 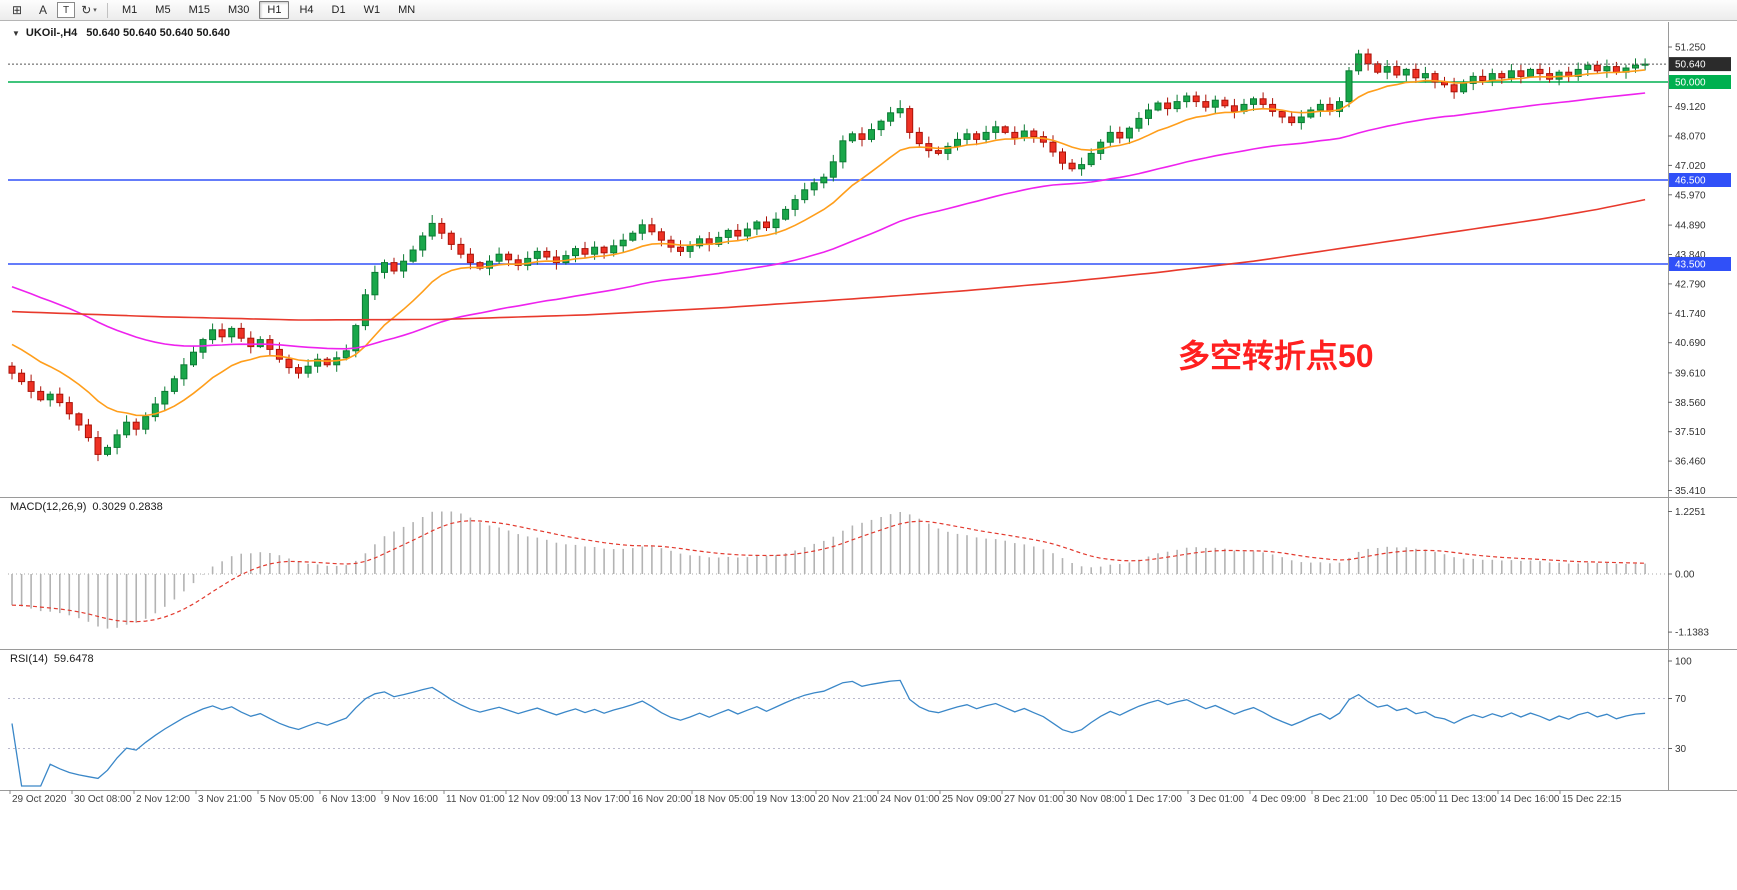 What do you see at coordinates (1685, 575) in the screenshot?
I see `macd-scale-label: 0.00` at bounding box center [1685, 575].